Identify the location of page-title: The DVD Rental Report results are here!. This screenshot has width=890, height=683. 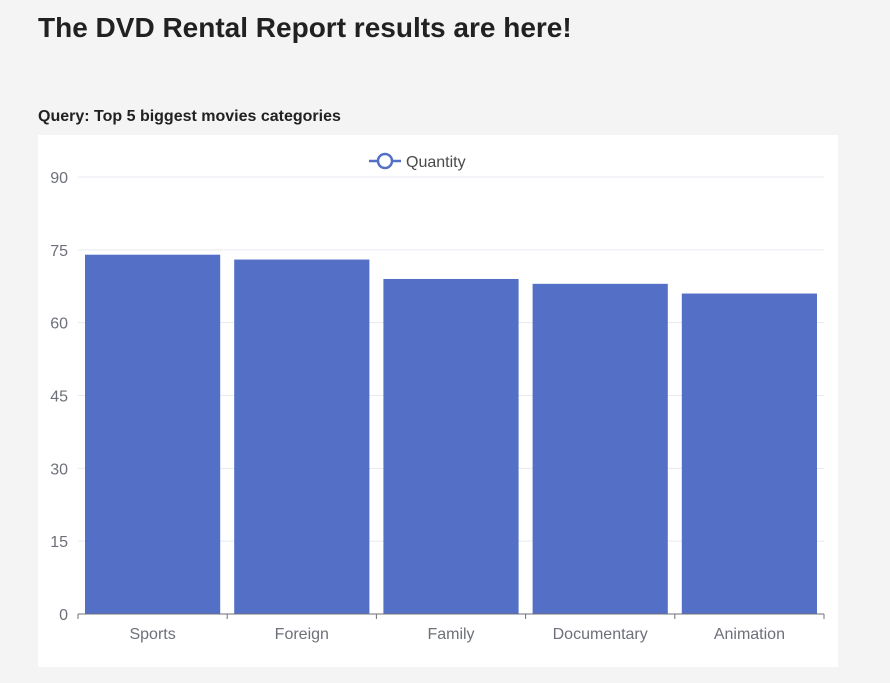
(305, 27).